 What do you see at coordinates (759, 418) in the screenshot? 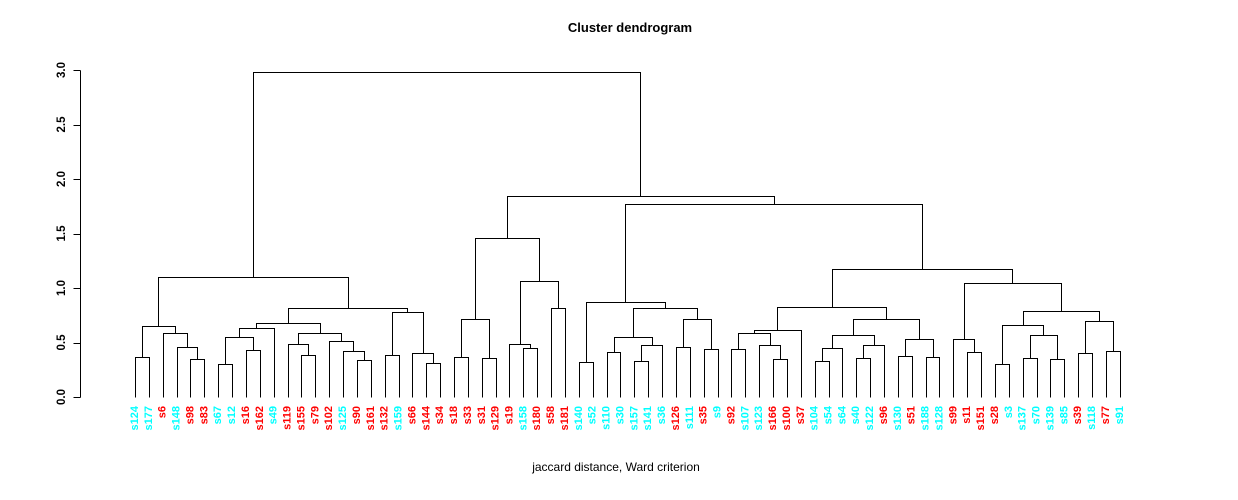
I see `leaf-label: s123` at bounding box center [759, 418].